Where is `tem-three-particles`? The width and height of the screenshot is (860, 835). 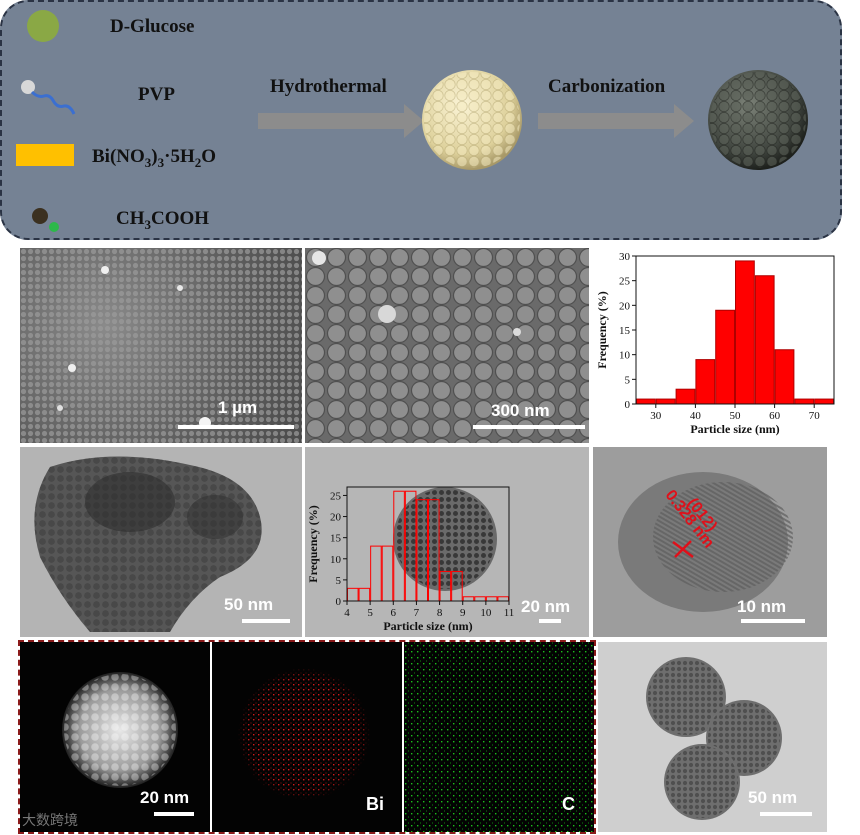
tem-three-particles is located at coordinates (714, 738).